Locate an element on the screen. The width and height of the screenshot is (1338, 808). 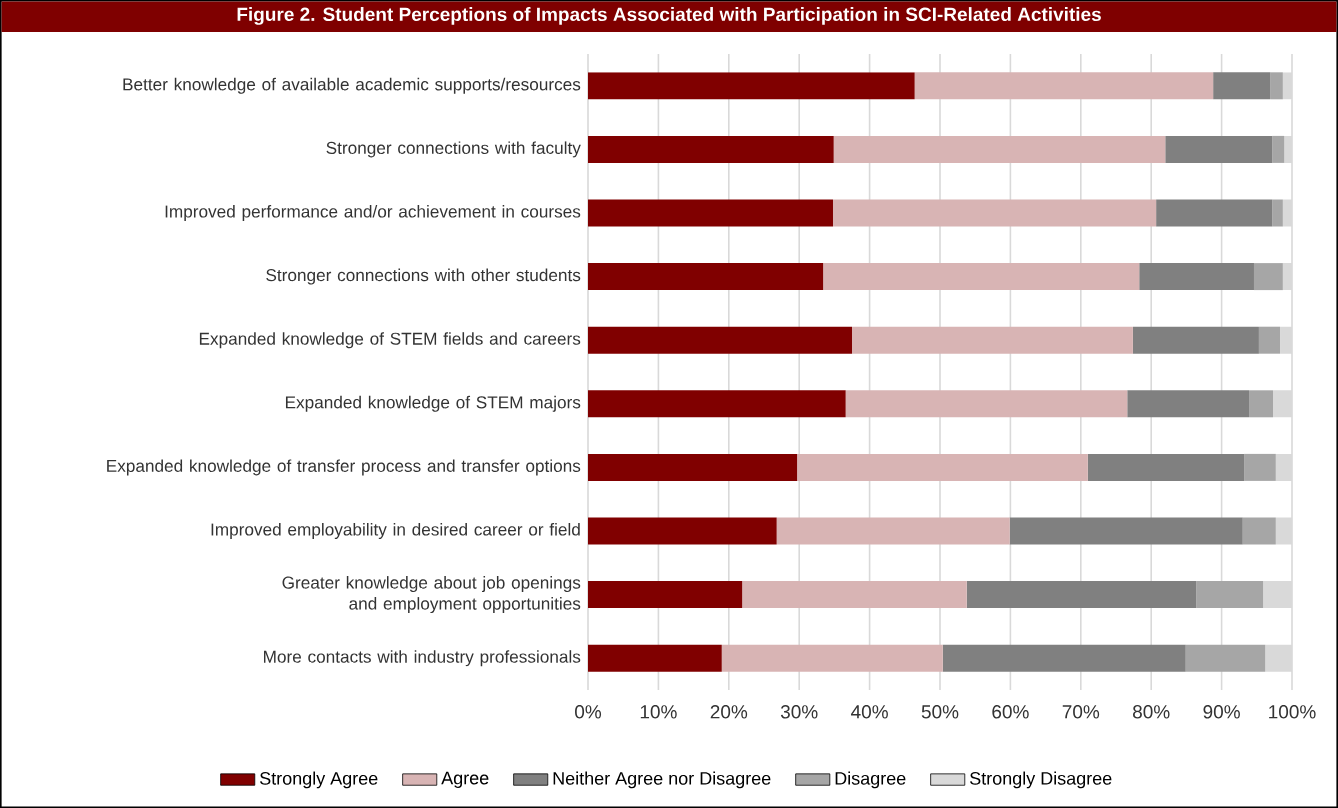
y-tick-label: Expanded knowledge of transfer process and transfer options is located at coordinates (344, 467).